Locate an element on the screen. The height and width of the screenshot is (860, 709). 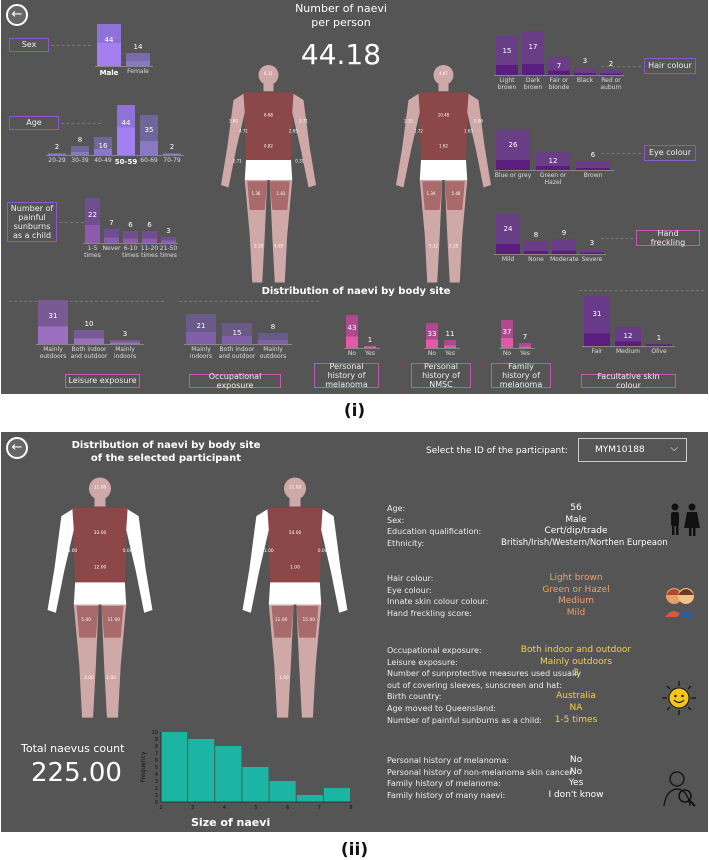
eye-value: 6 is located at coordinates (593, 154).